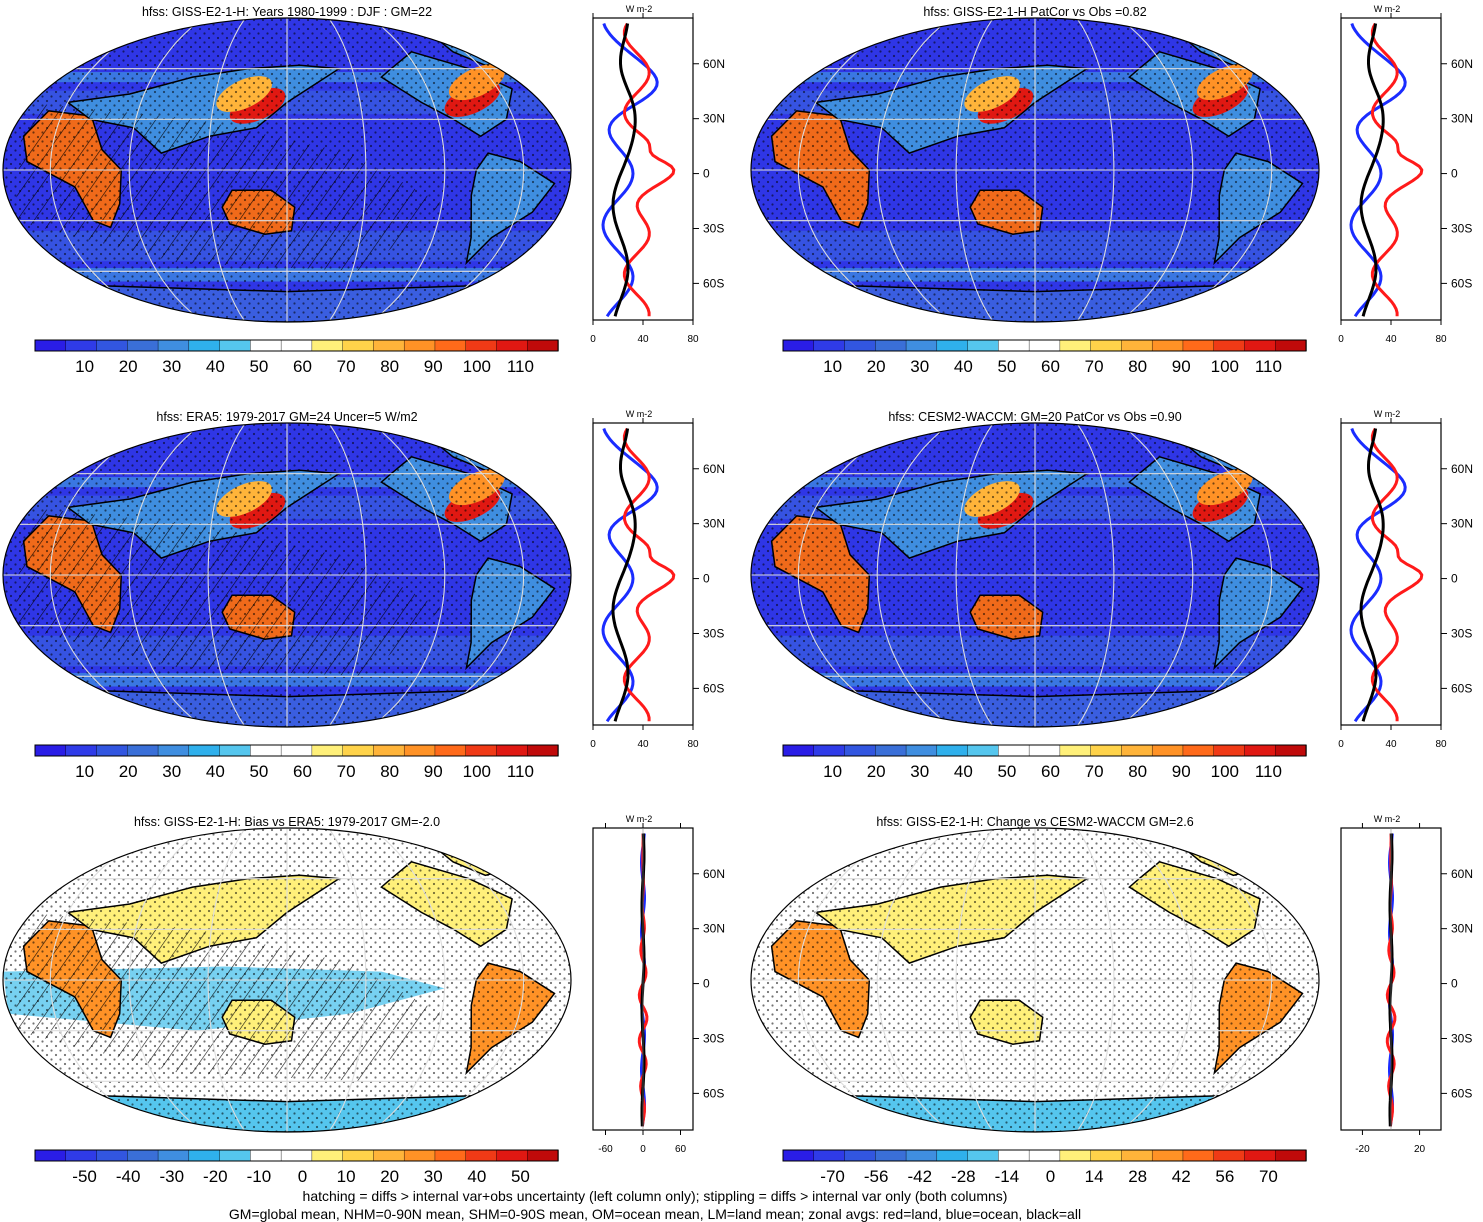 The width and height of the screenshot is (1483, 1222). What do you see at coordinates (681, 1149) in the screenshot?
I see `zonal-xtick-label: 60` at bounding box center [681, 1149].